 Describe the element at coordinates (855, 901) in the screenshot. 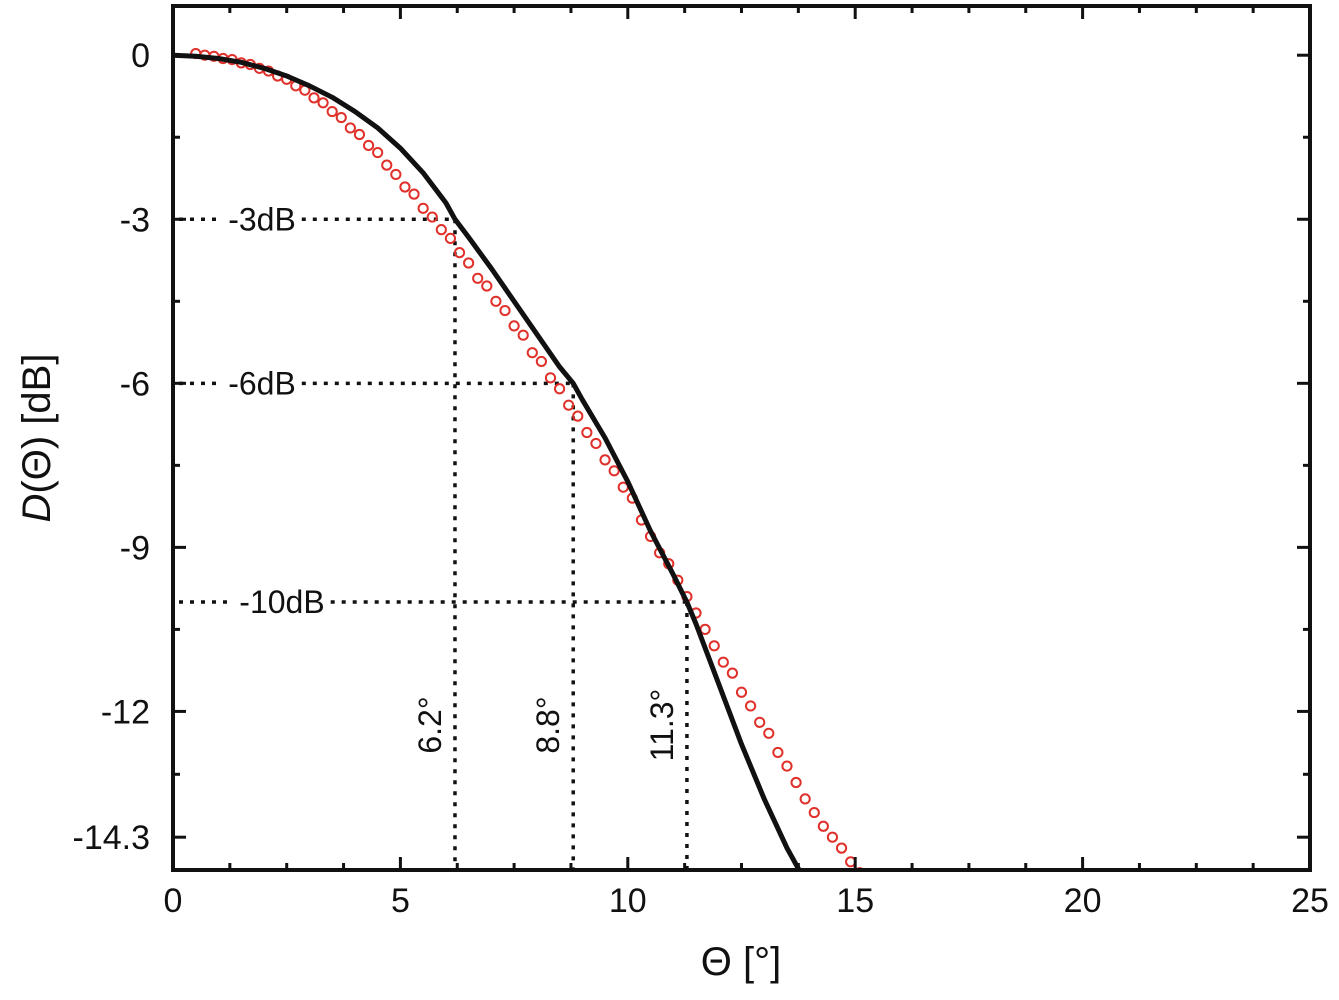

I see `x-tick-label: 15` at that location.